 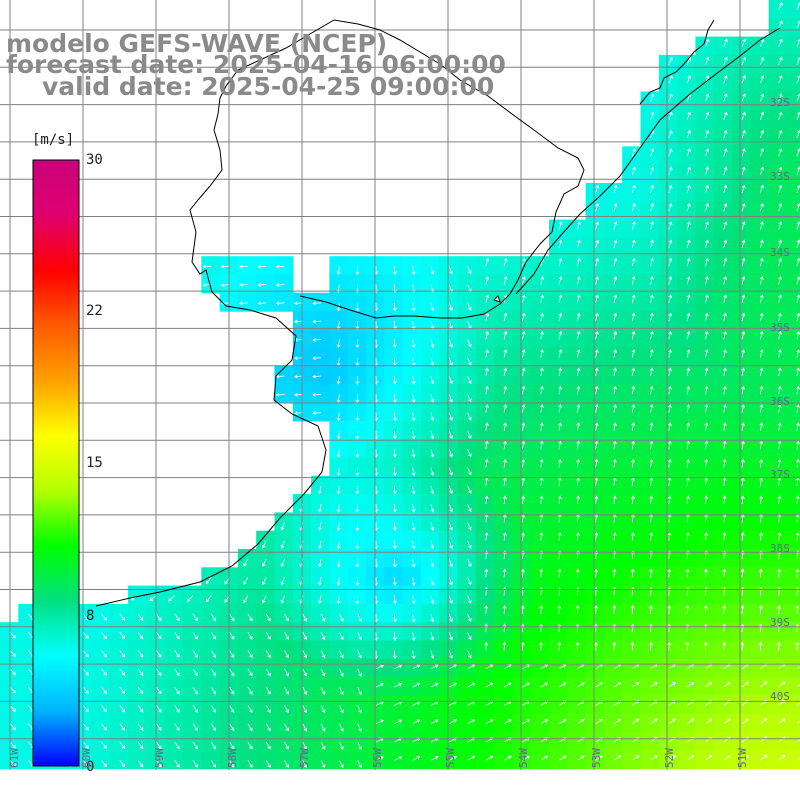 I want to click on longitude-label: 61W, so click(x=14, y=758).